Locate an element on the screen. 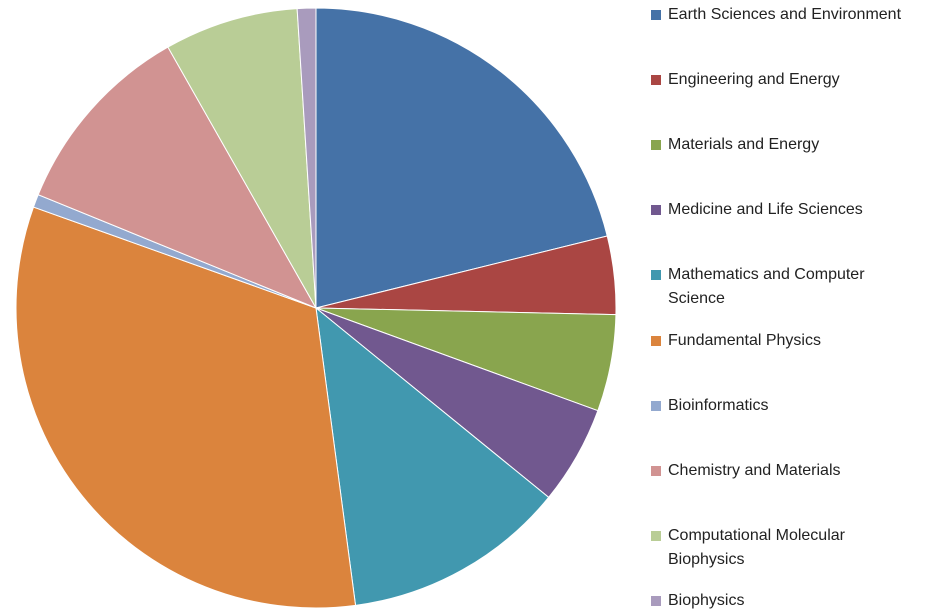 This screenshot has width=951, height=613. legend-item: Chemistry and Materials is located at coordinates (787, 471).